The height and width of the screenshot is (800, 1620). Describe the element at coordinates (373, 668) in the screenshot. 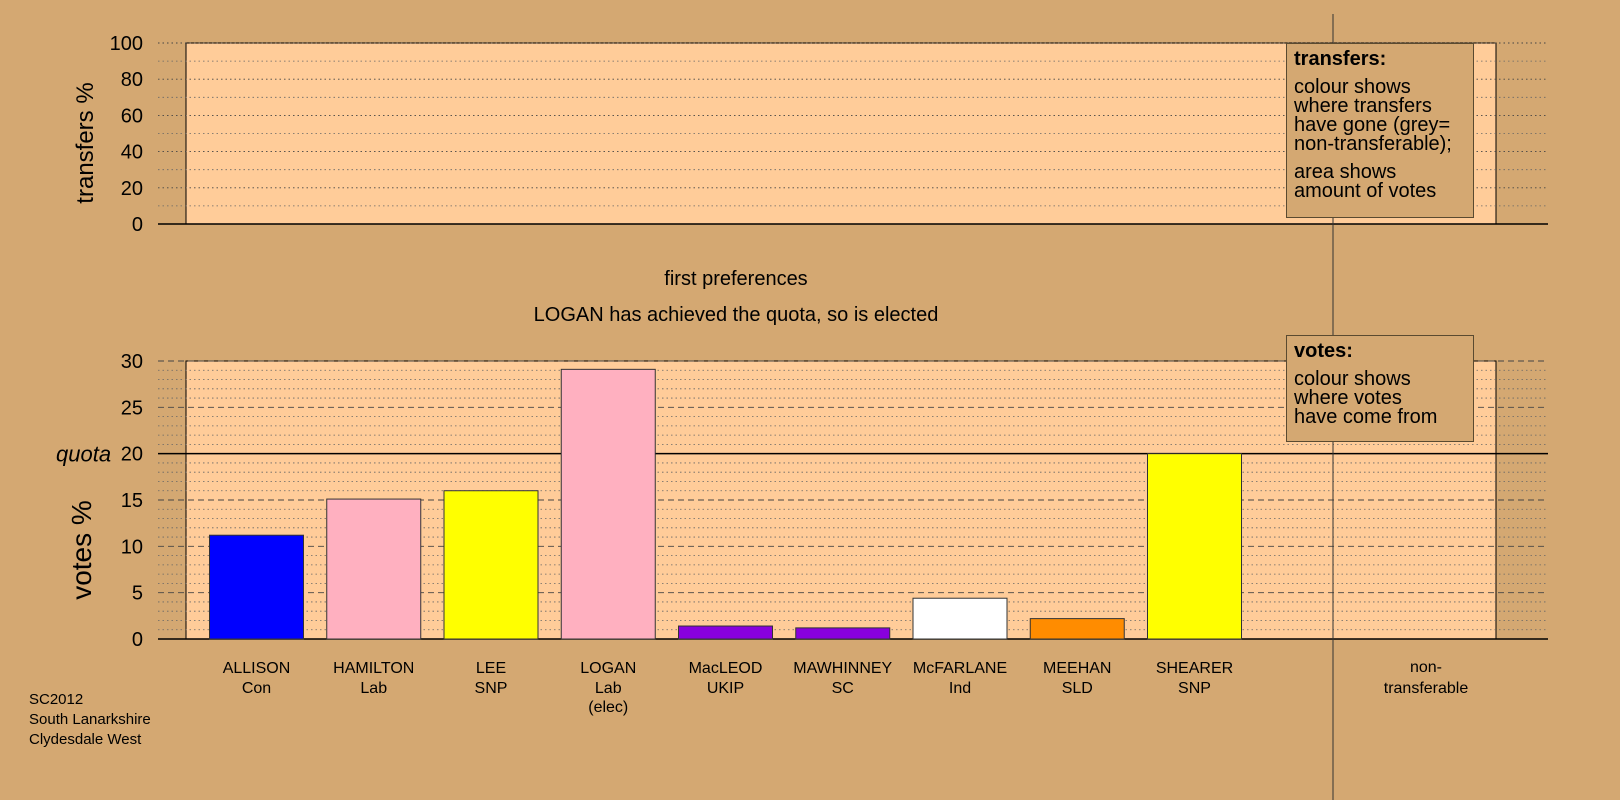

I see `candidate-name-label: HAMILTON` at that location.